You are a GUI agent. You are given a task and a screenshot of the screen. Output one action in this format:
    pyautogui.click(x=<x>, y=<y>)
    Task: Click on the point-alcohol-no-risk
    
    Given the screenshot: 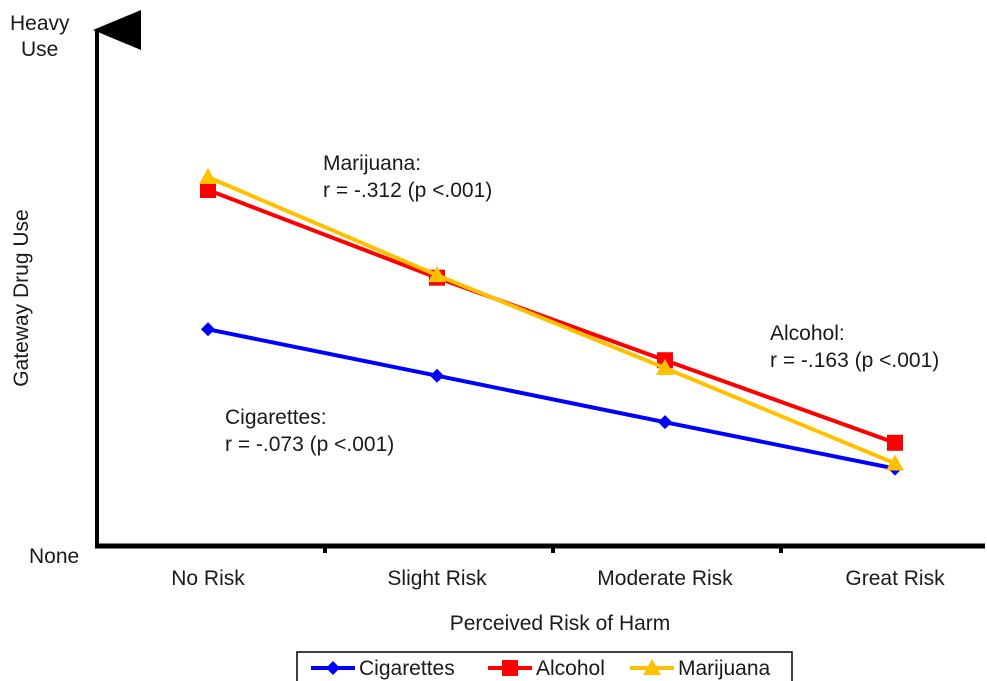 What is the action you would take?
    pyautogui.click(x=208, y=189)
    